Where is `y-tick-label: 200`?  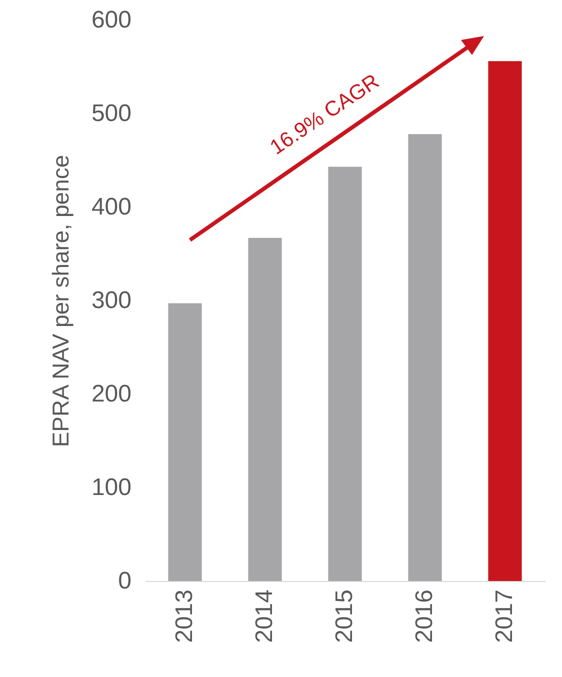
y-tick-label: 200 is located at coordinates (111, 394).